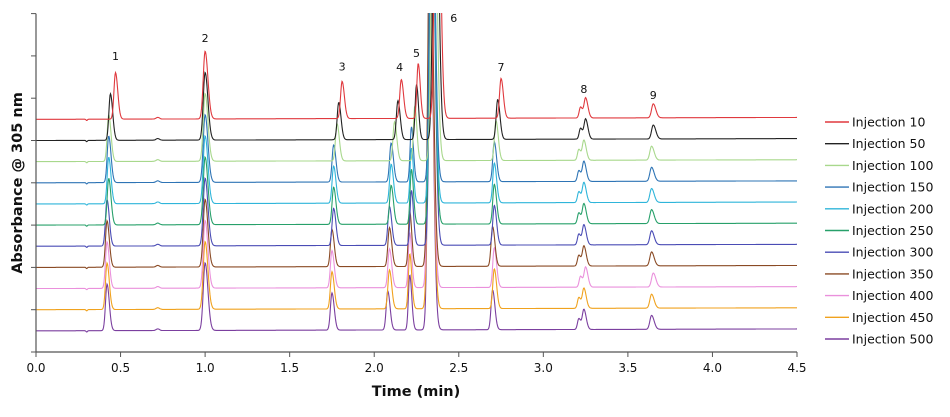  What do you see at coordinates (892, 230) in the screenshot?
I see `legend-label: Injection 250` at bounding box center [892, 230].